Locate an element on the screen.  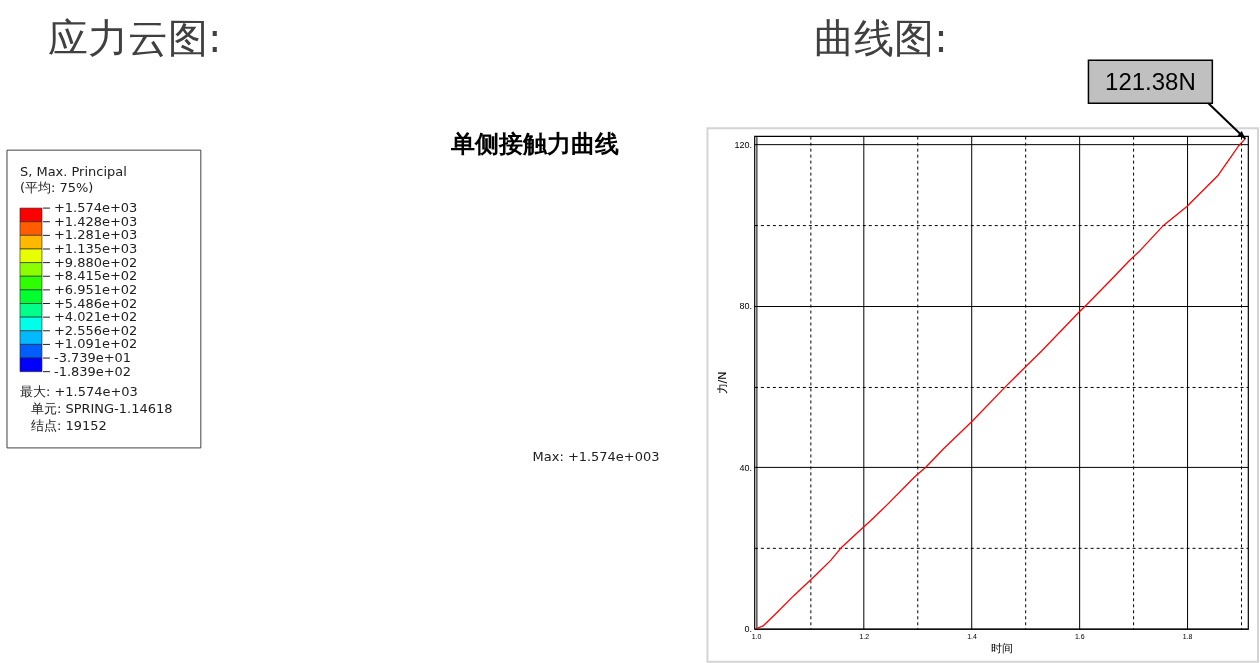
text: 单侧接触力曲线 is located at coordinates (534, 144).